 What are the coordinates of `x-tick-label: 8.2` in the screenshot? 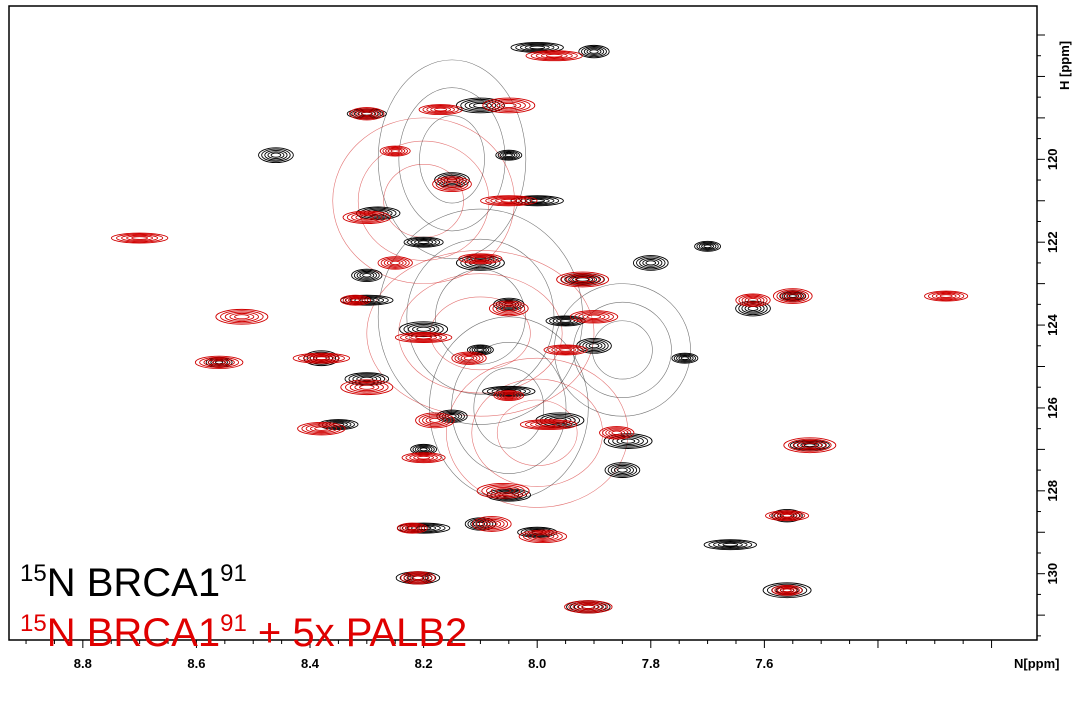 It's located at (424, 663).